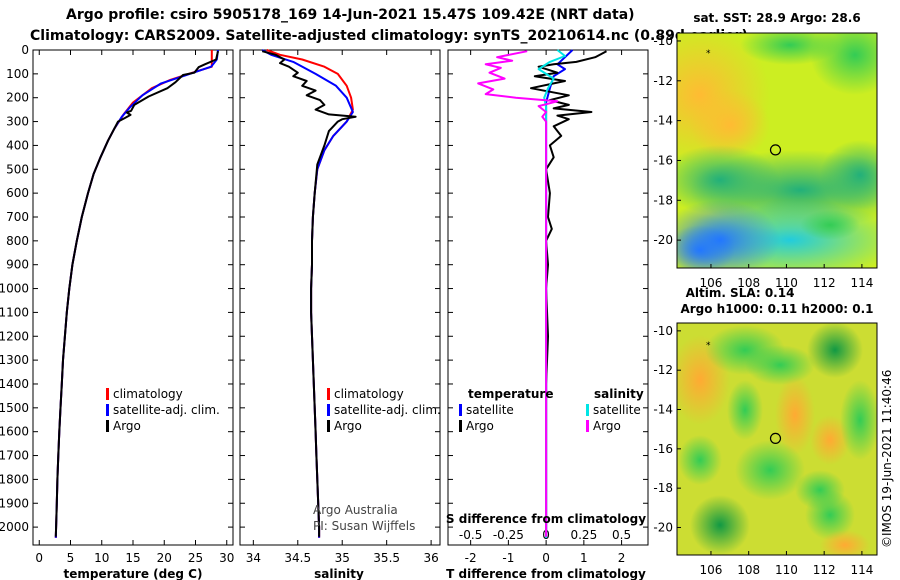 Image resolution: width=900 pixels, height=580 pixels. What do you see at coordinates (518, 293) in the screenshot?
I see `series-s-argo` at bounding box center [518, 293].